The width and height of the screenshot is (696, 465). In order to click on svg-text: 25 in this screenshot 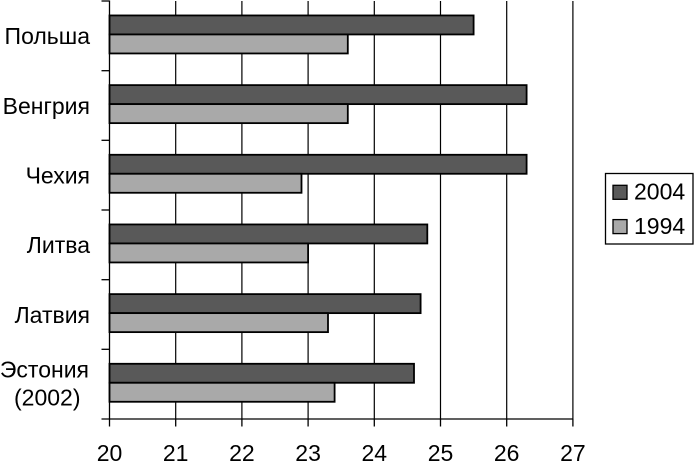, I will do `click(441, 452)`.